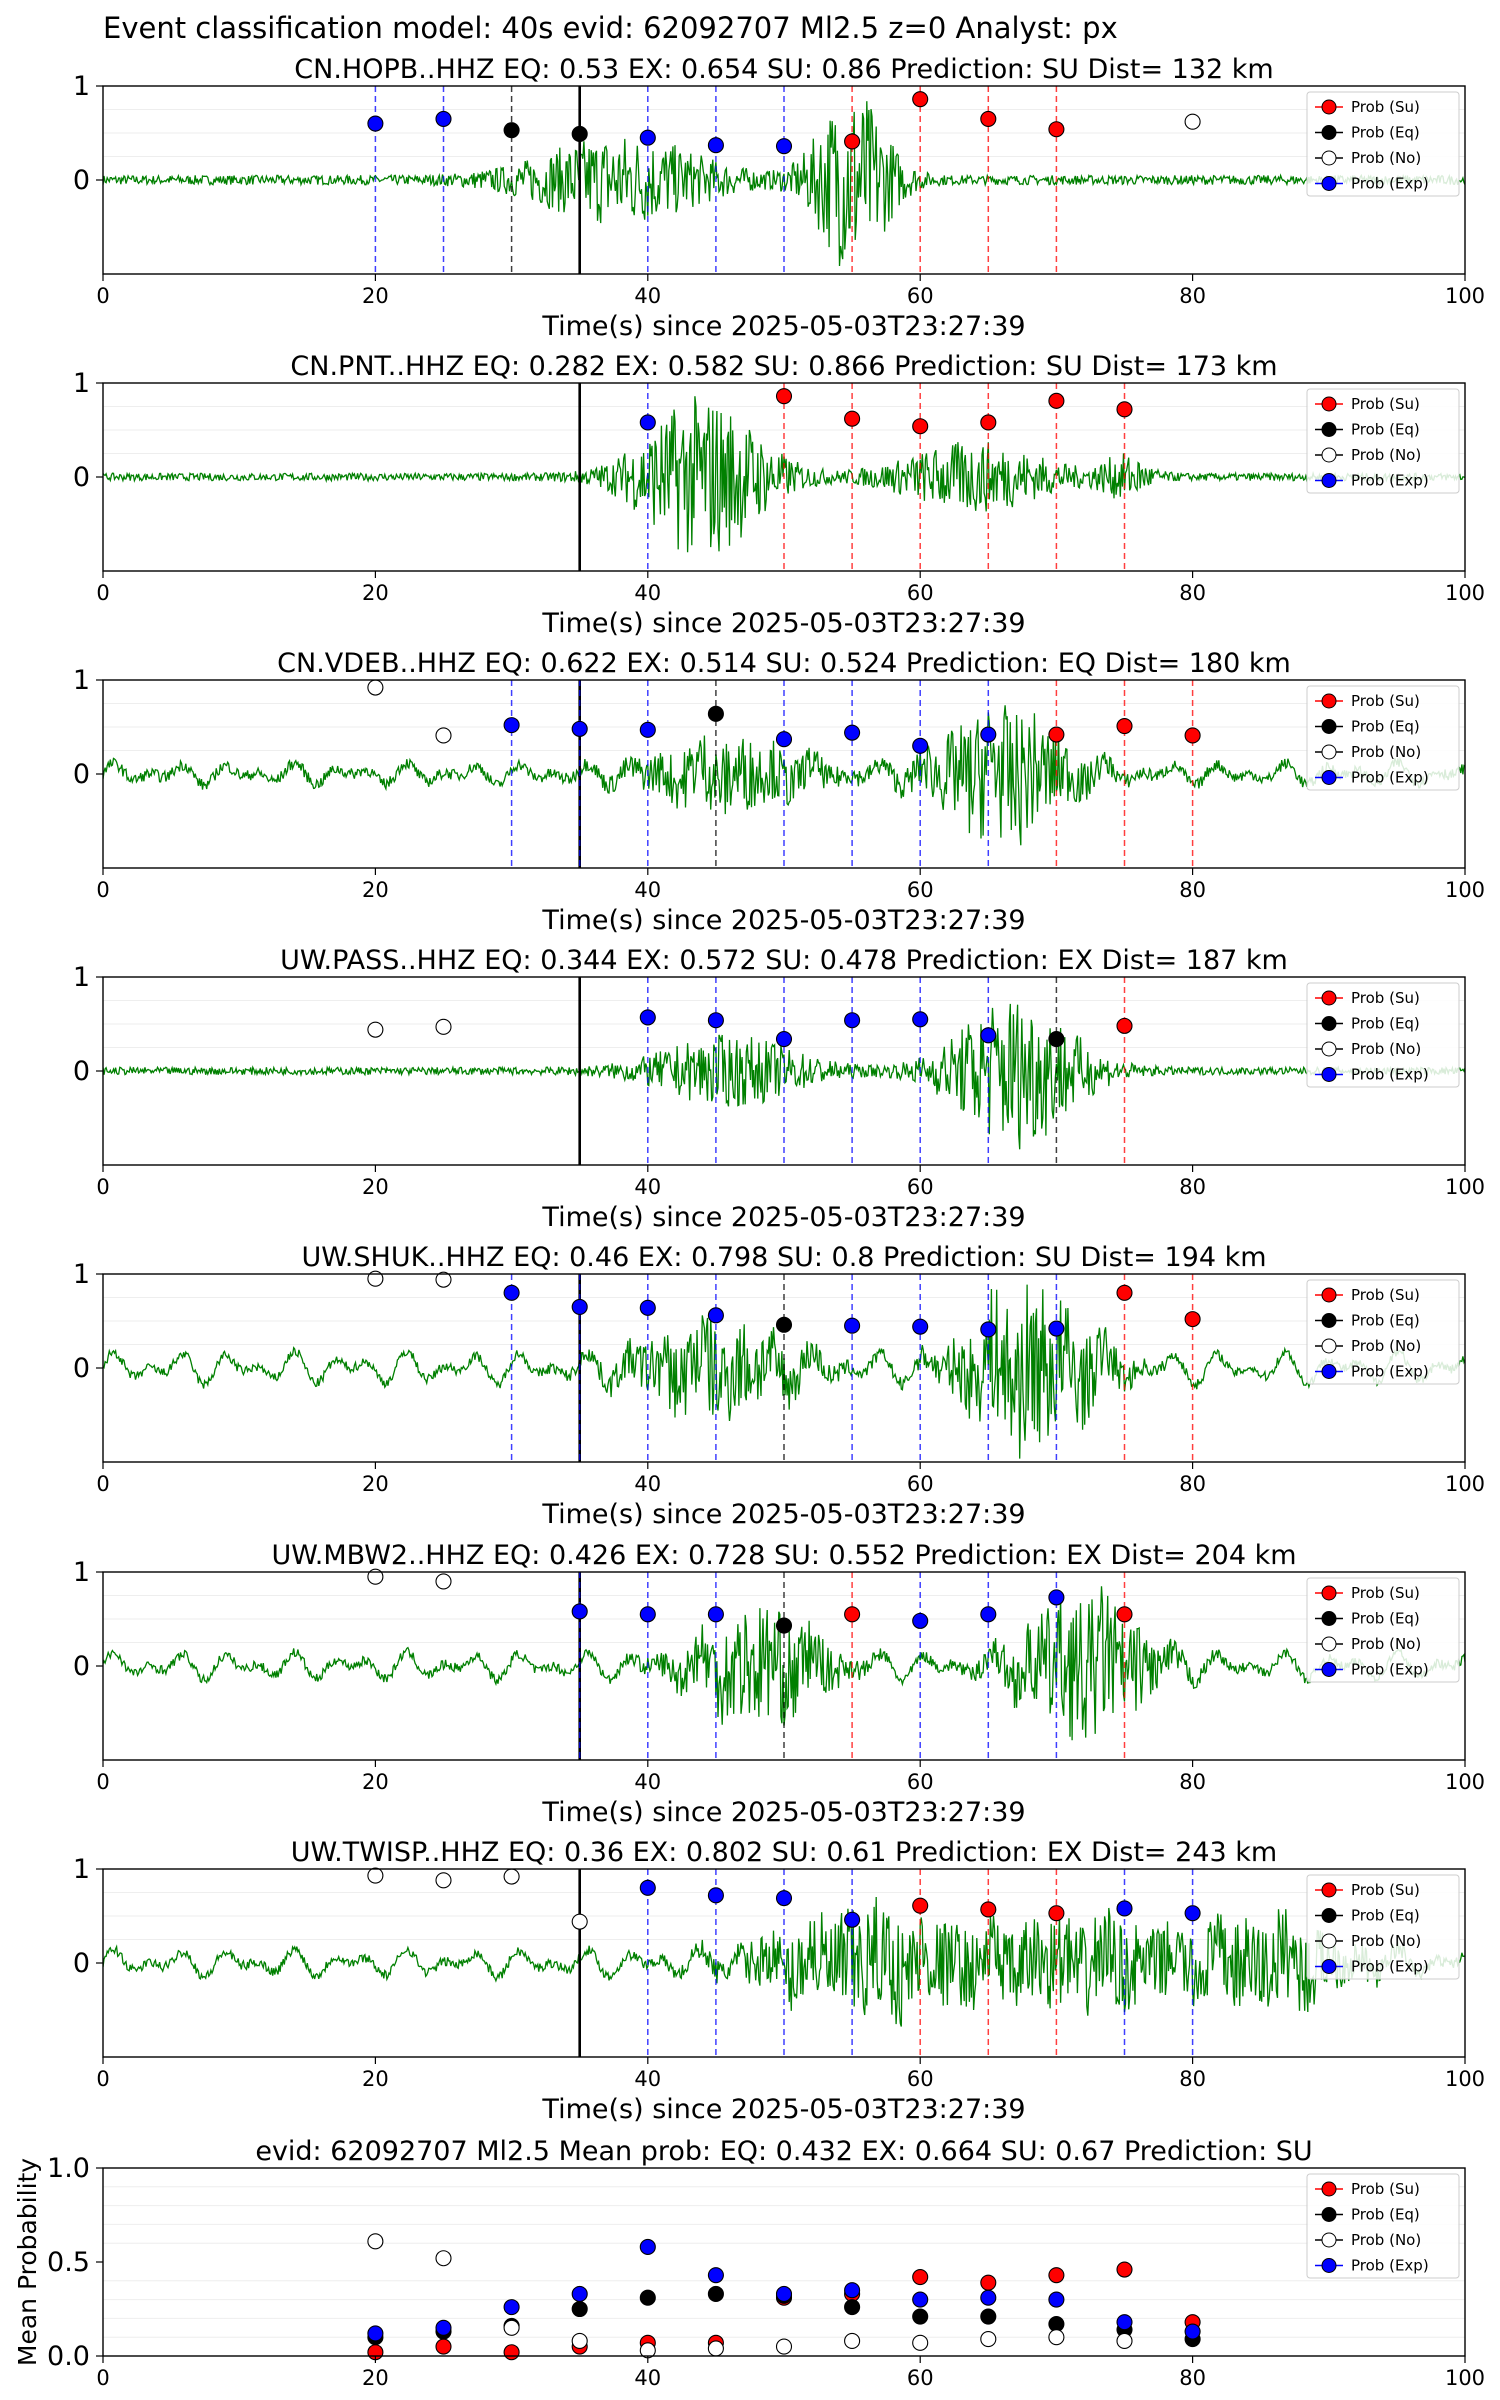  What do you see at coordinates (27, 2262) in the screenshot?
I see `y-axis-label: Mean Probability` at bounding box center [27, 2262].